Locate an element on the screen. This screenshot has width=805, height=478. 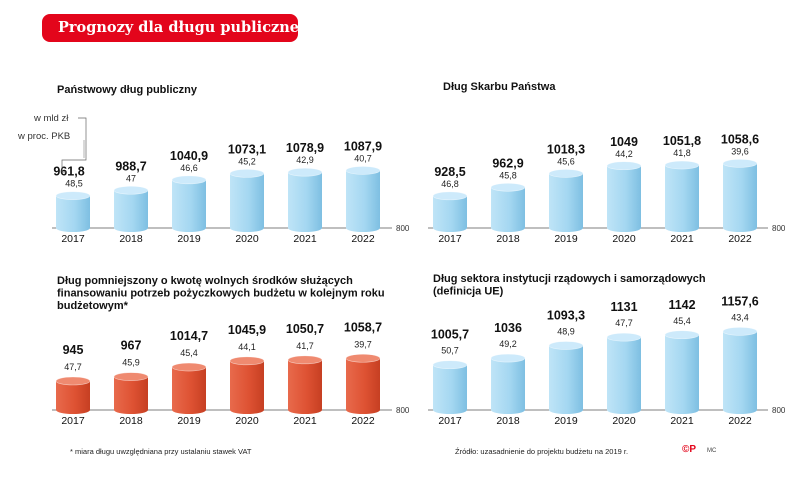
pct-gdp-label: 48,9 is located at coordinates (566, 331).